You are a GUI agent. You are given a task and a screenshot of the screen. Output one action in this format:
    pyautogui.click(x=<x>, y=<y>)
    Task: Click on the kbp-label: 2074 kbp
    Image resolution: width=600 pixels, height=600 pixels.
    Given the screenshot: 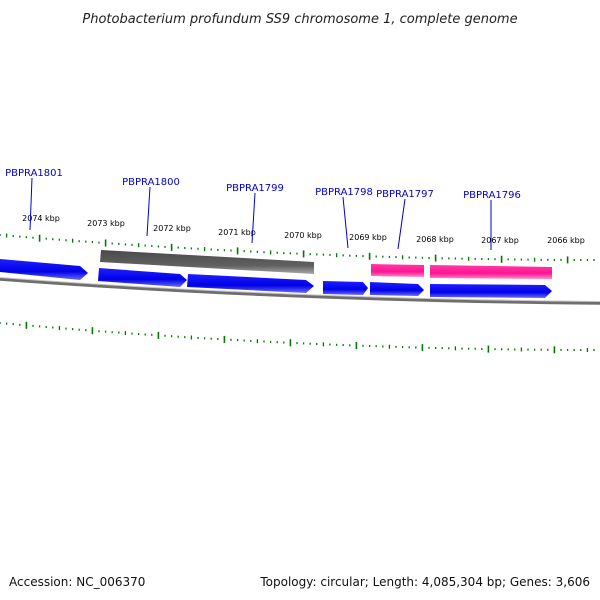 What is the action you would take?
    pyautogui.click(x=41, y=218)
    